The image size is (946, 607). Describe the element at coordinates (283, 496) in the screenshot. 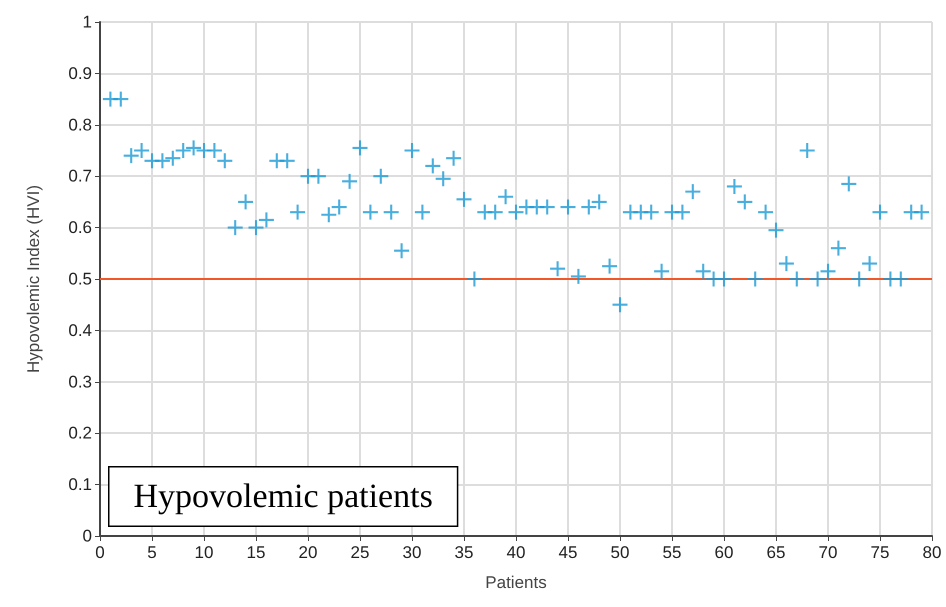

I see `annotation: Hypovolemic patients` at that location.